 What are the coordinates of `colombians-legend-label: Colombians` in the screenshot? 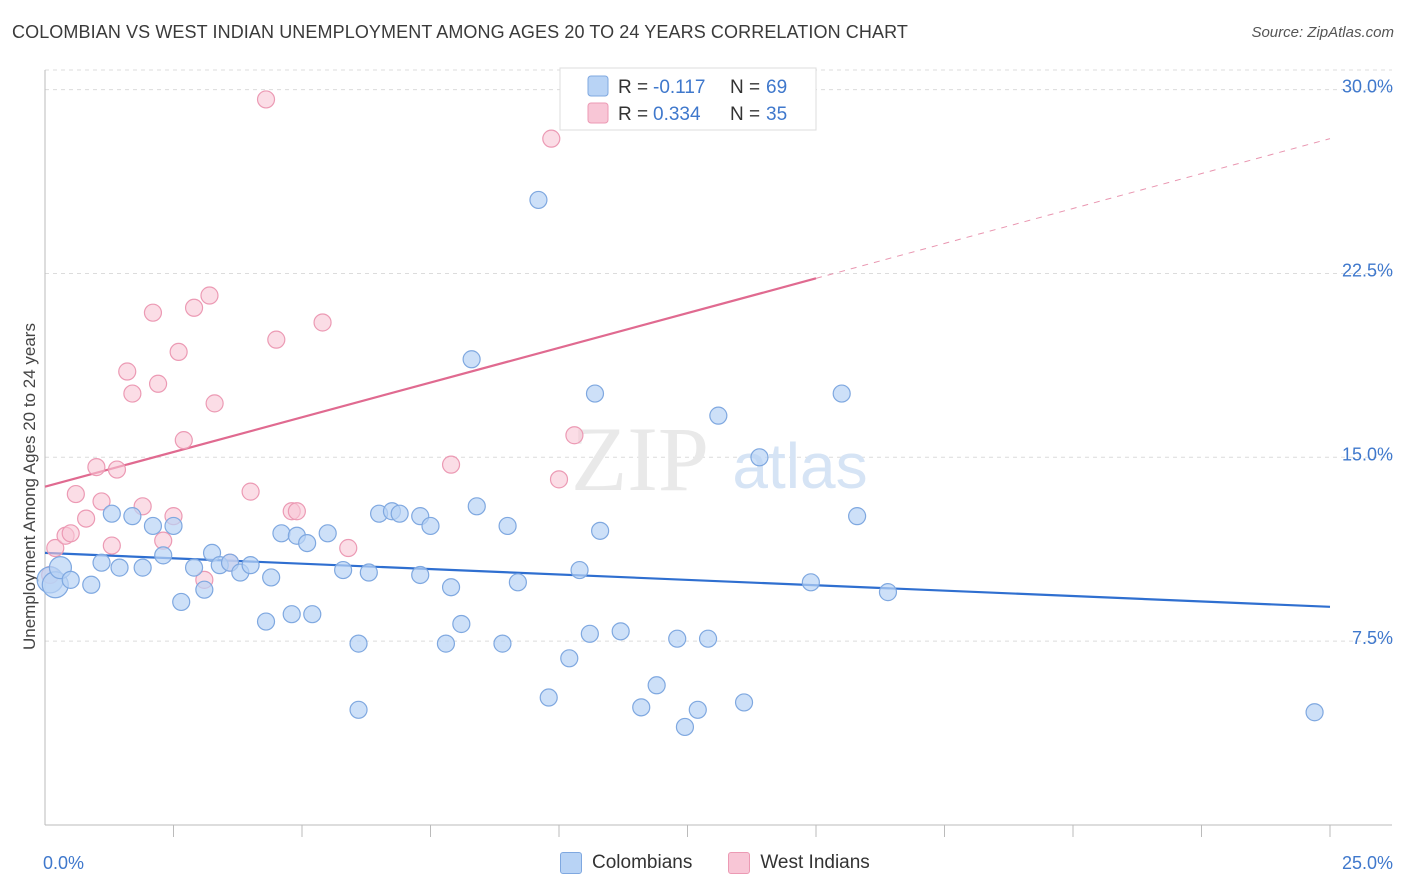 It's located at (642, 862).